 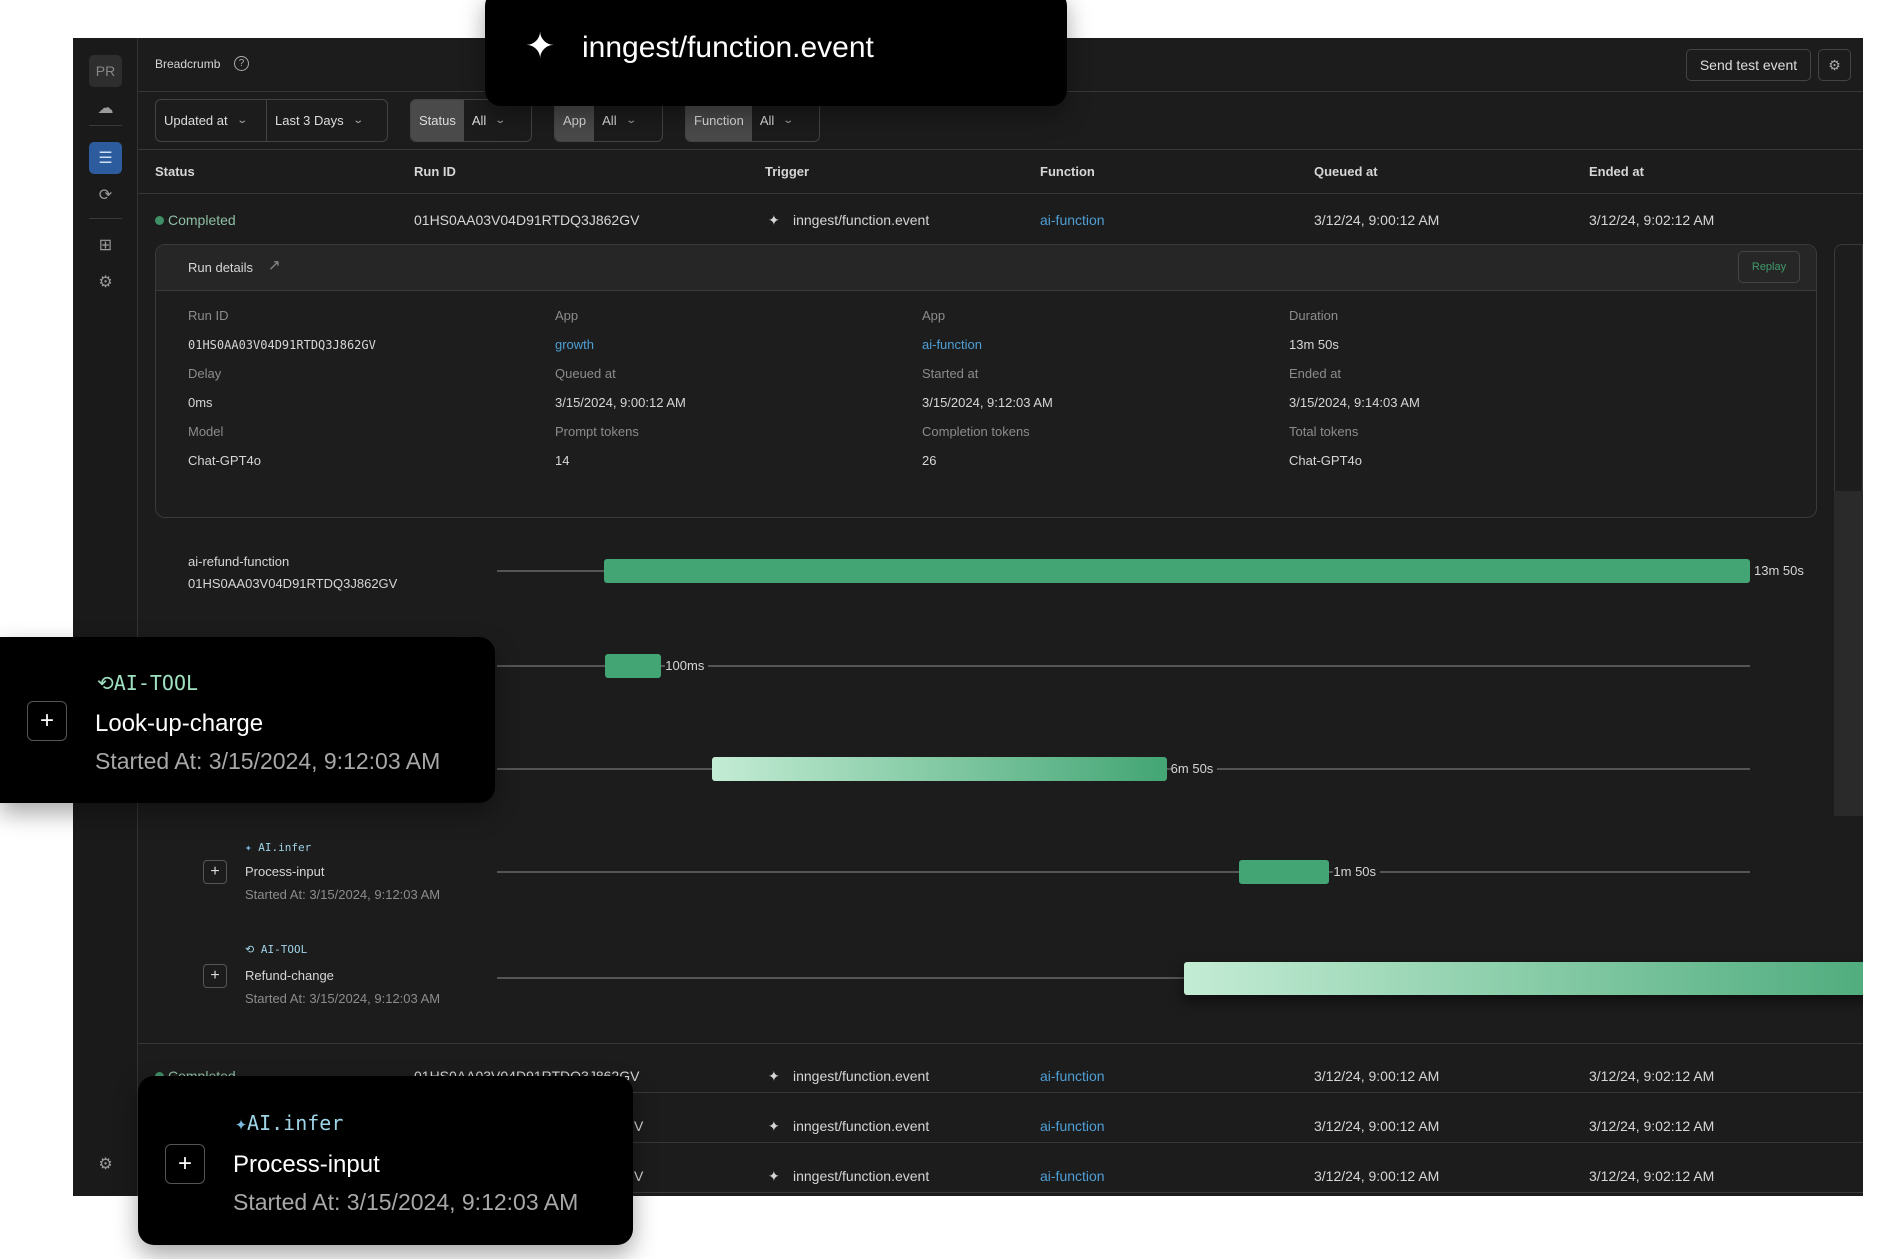 What do you see at coordinates (105, 108) in the screenshot?
I see `cloud-icon: ☁` at bounding box center [105, 108].